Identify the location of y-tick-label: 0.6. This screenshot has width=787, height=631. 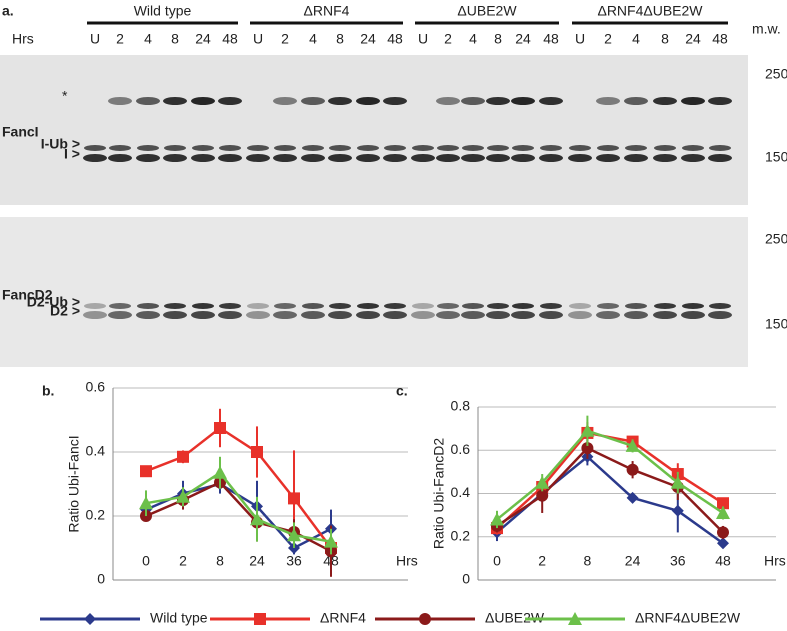
(96, 387).